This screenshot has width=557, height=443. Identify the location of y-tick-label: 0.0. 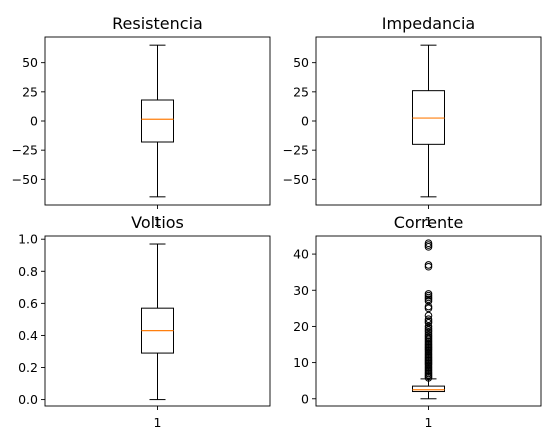
(28, 399).